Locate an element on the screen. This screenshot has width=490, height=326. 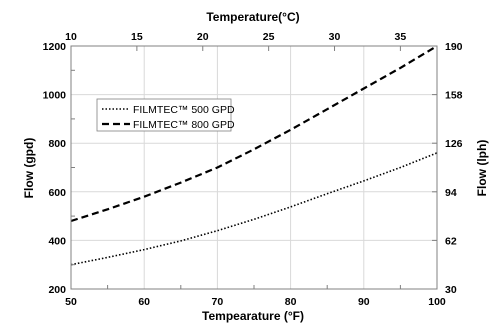
y-tick-label: 1000 is located at coordinates (55, 96).